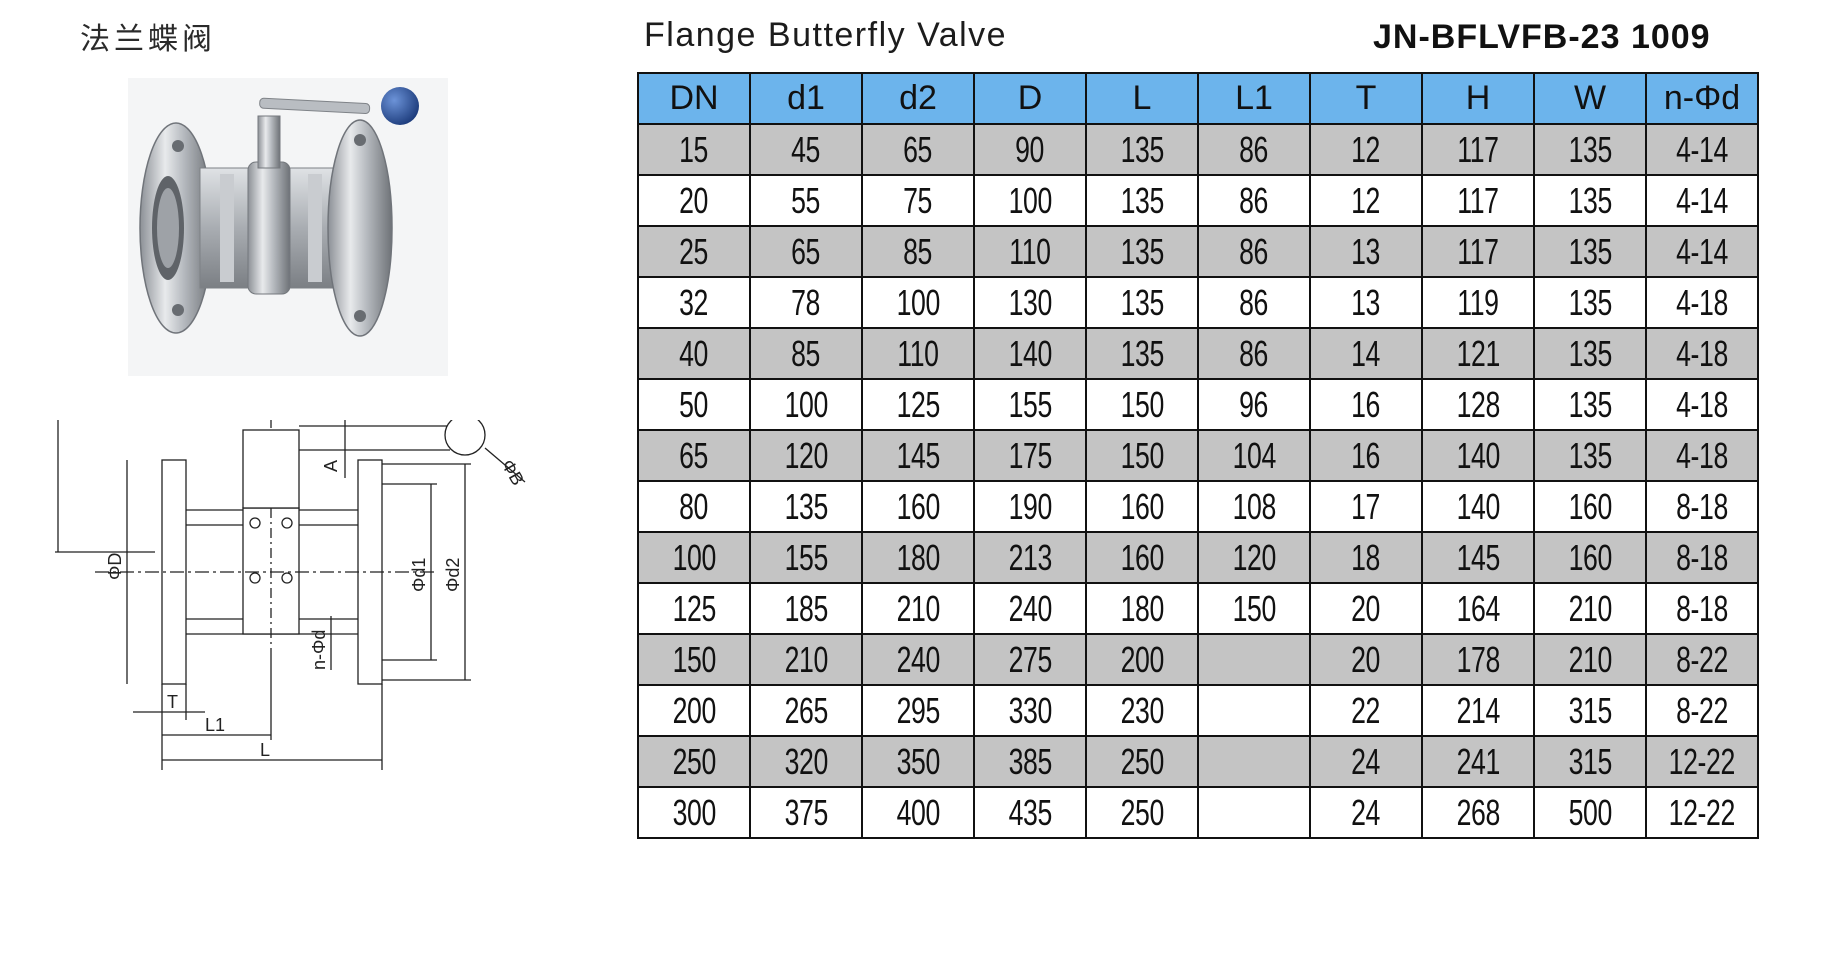 The width and height of the screenshot is (1826, 953). Describe the element at coordinates (1254, 812) in the screenshot. I see `table-cell` at that location.